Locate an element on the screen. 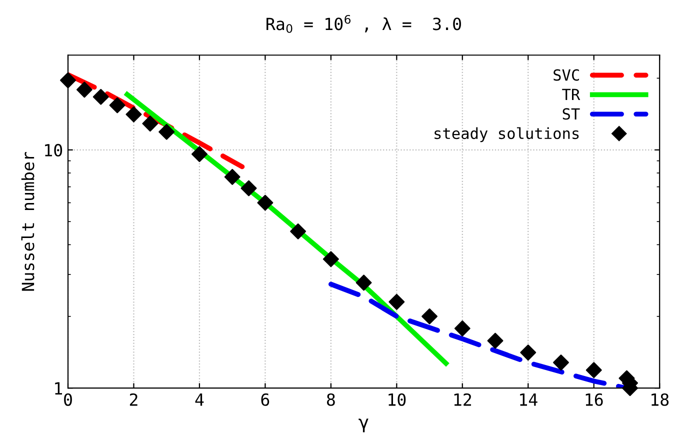 This screenshot has width=680, height=441. legend-label: ST is located at coordinates (571, 114).